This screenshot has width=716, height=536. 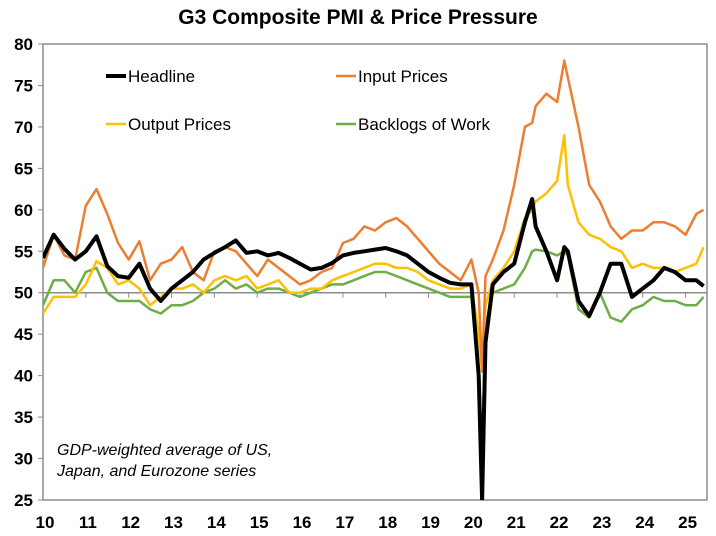 I want to click on x-tick-label: 18, so click(x=387, y=522).